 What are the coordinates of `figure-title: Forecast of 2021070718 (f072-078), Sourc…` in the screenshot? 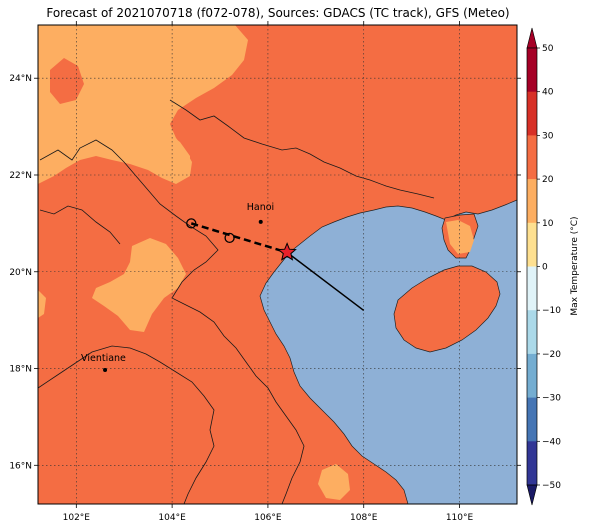 It's located at (278, 13).